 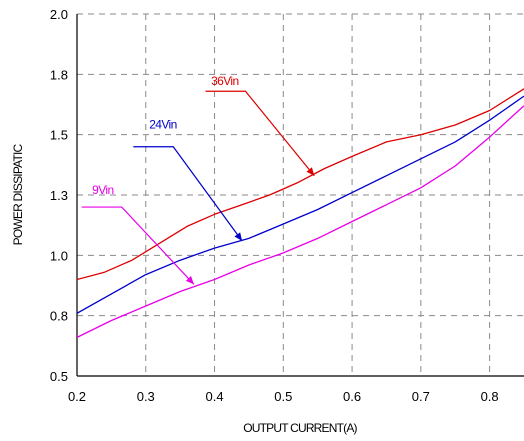 I want to click on leader-line-9vin, so click(x=138, y=245).